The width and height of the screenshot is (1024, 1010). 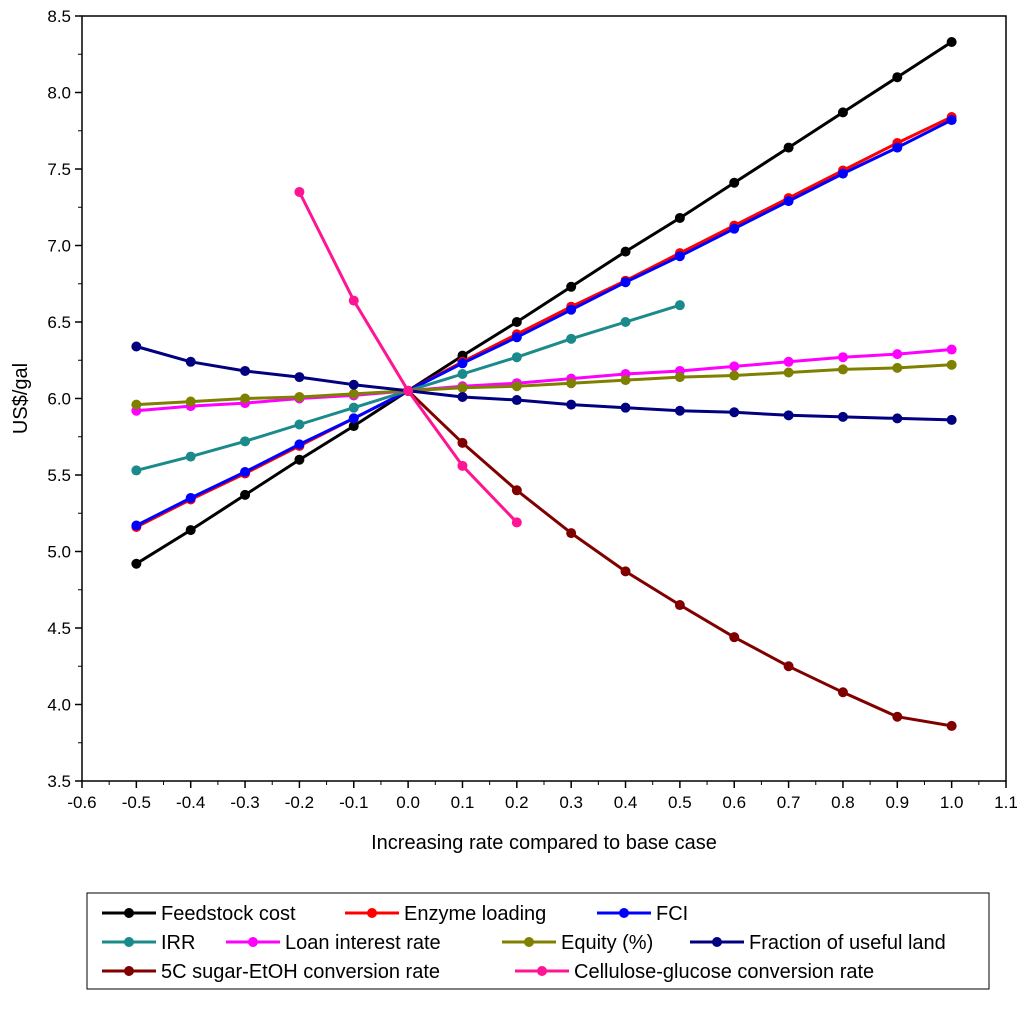 I want to click on y-tick-label: 7.0, so click(x=59, y=246).